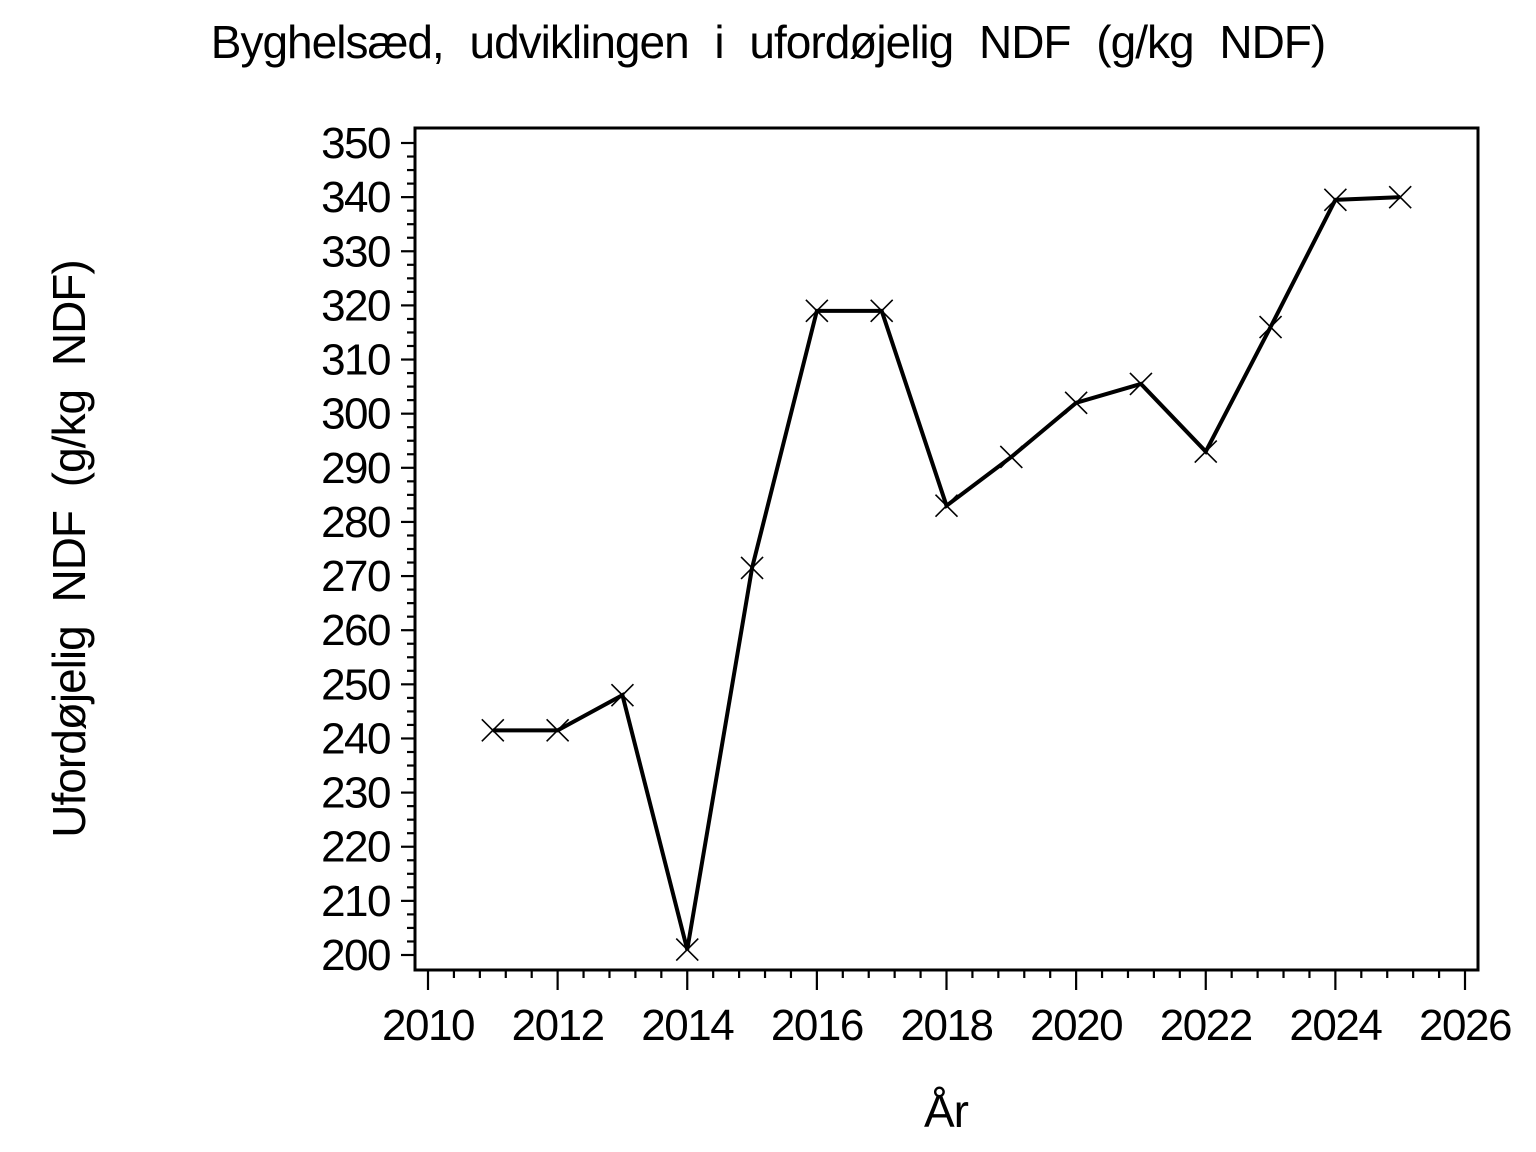  What do you see at coordinates (1465, 1025) in the screenshot?
I see `x-tick-label: 2026` at bounding box center [1465, 1025].